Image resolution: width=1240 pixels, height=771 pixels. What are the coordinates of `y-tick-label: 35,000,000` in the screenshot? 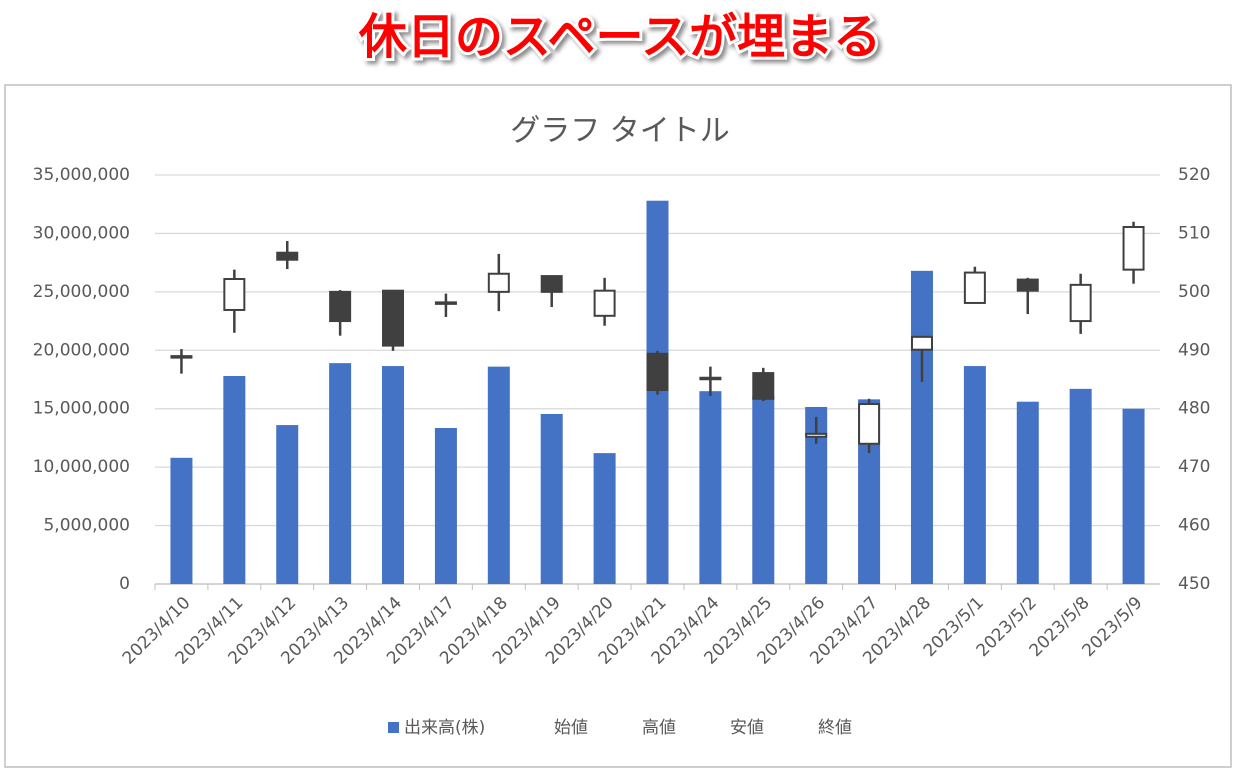 It's located at (81, 175).